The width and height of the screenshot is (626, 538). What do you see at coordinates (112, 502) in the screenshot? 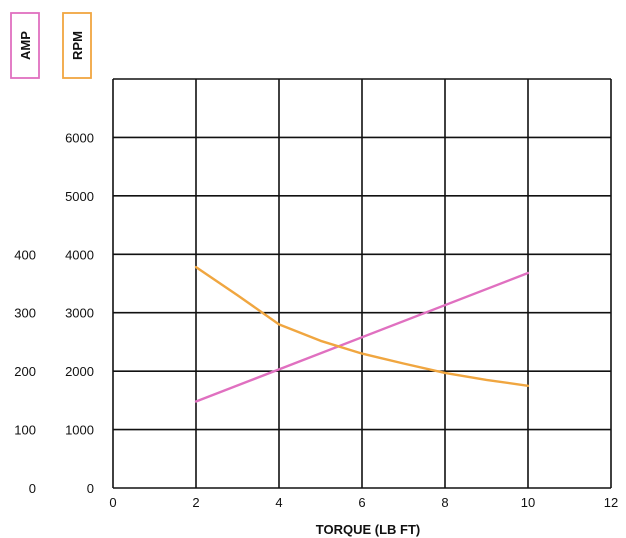
I see `x-tick-label-0: 0` at bounding box center [112, 502].